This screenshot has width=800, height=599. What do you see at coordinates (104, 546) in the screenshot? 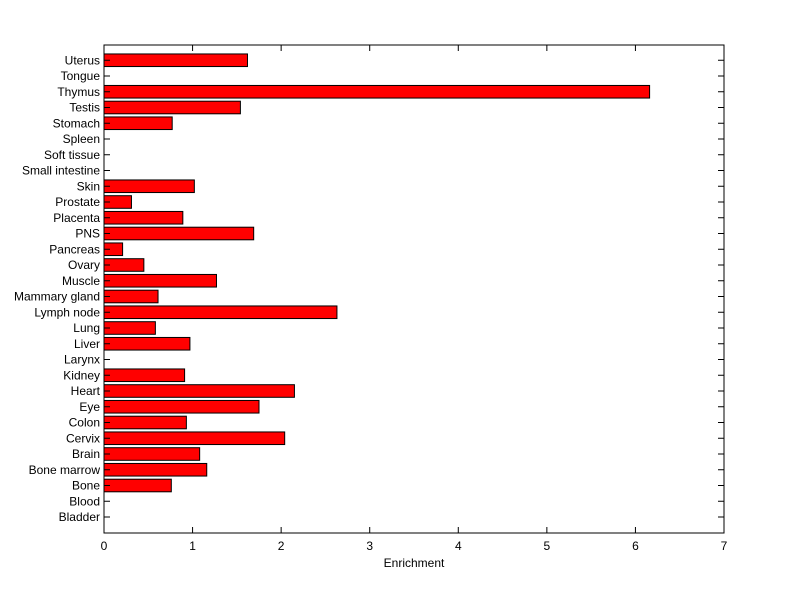
I see `x-tick-label: 0` at bounding box center [104, 546].